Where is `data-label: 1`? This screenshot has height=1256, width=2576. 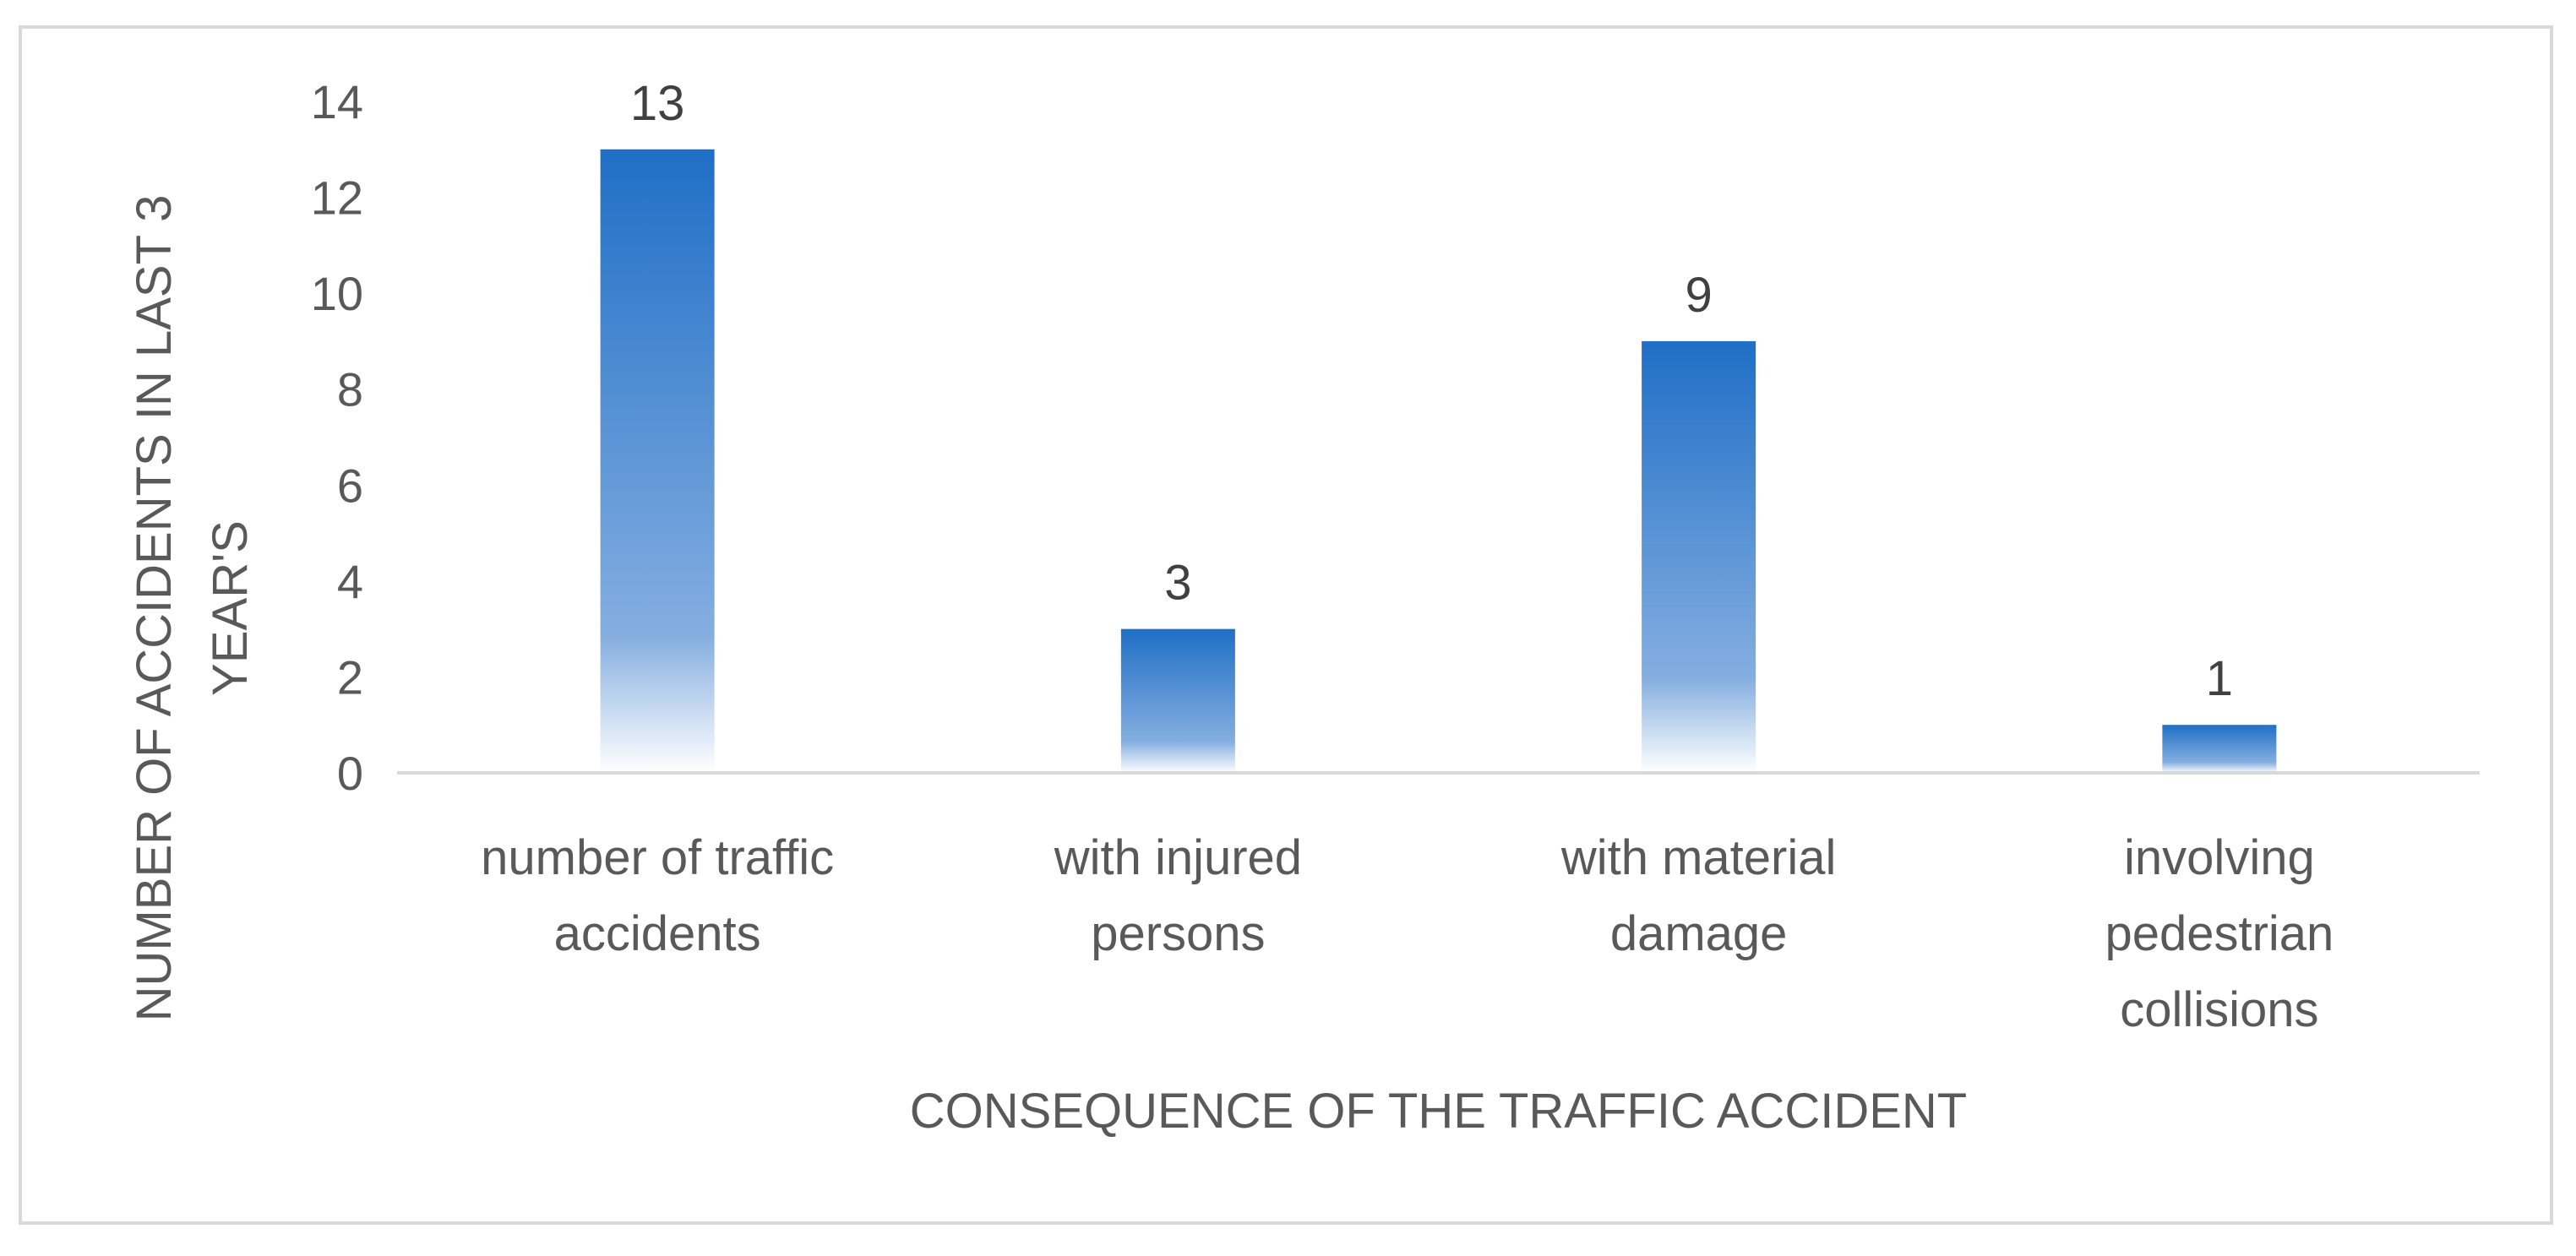
data-label: 1 is located at coordinates (2219, 678).